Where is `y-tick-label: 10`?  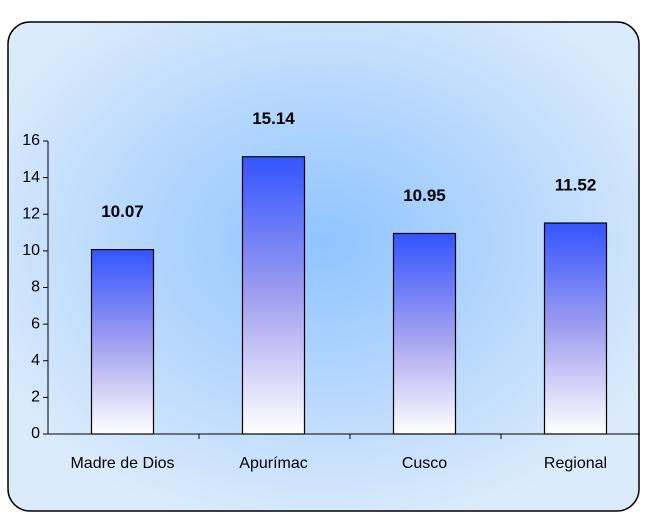
y-tick-label: 10 is located at coordinates (31, 250).